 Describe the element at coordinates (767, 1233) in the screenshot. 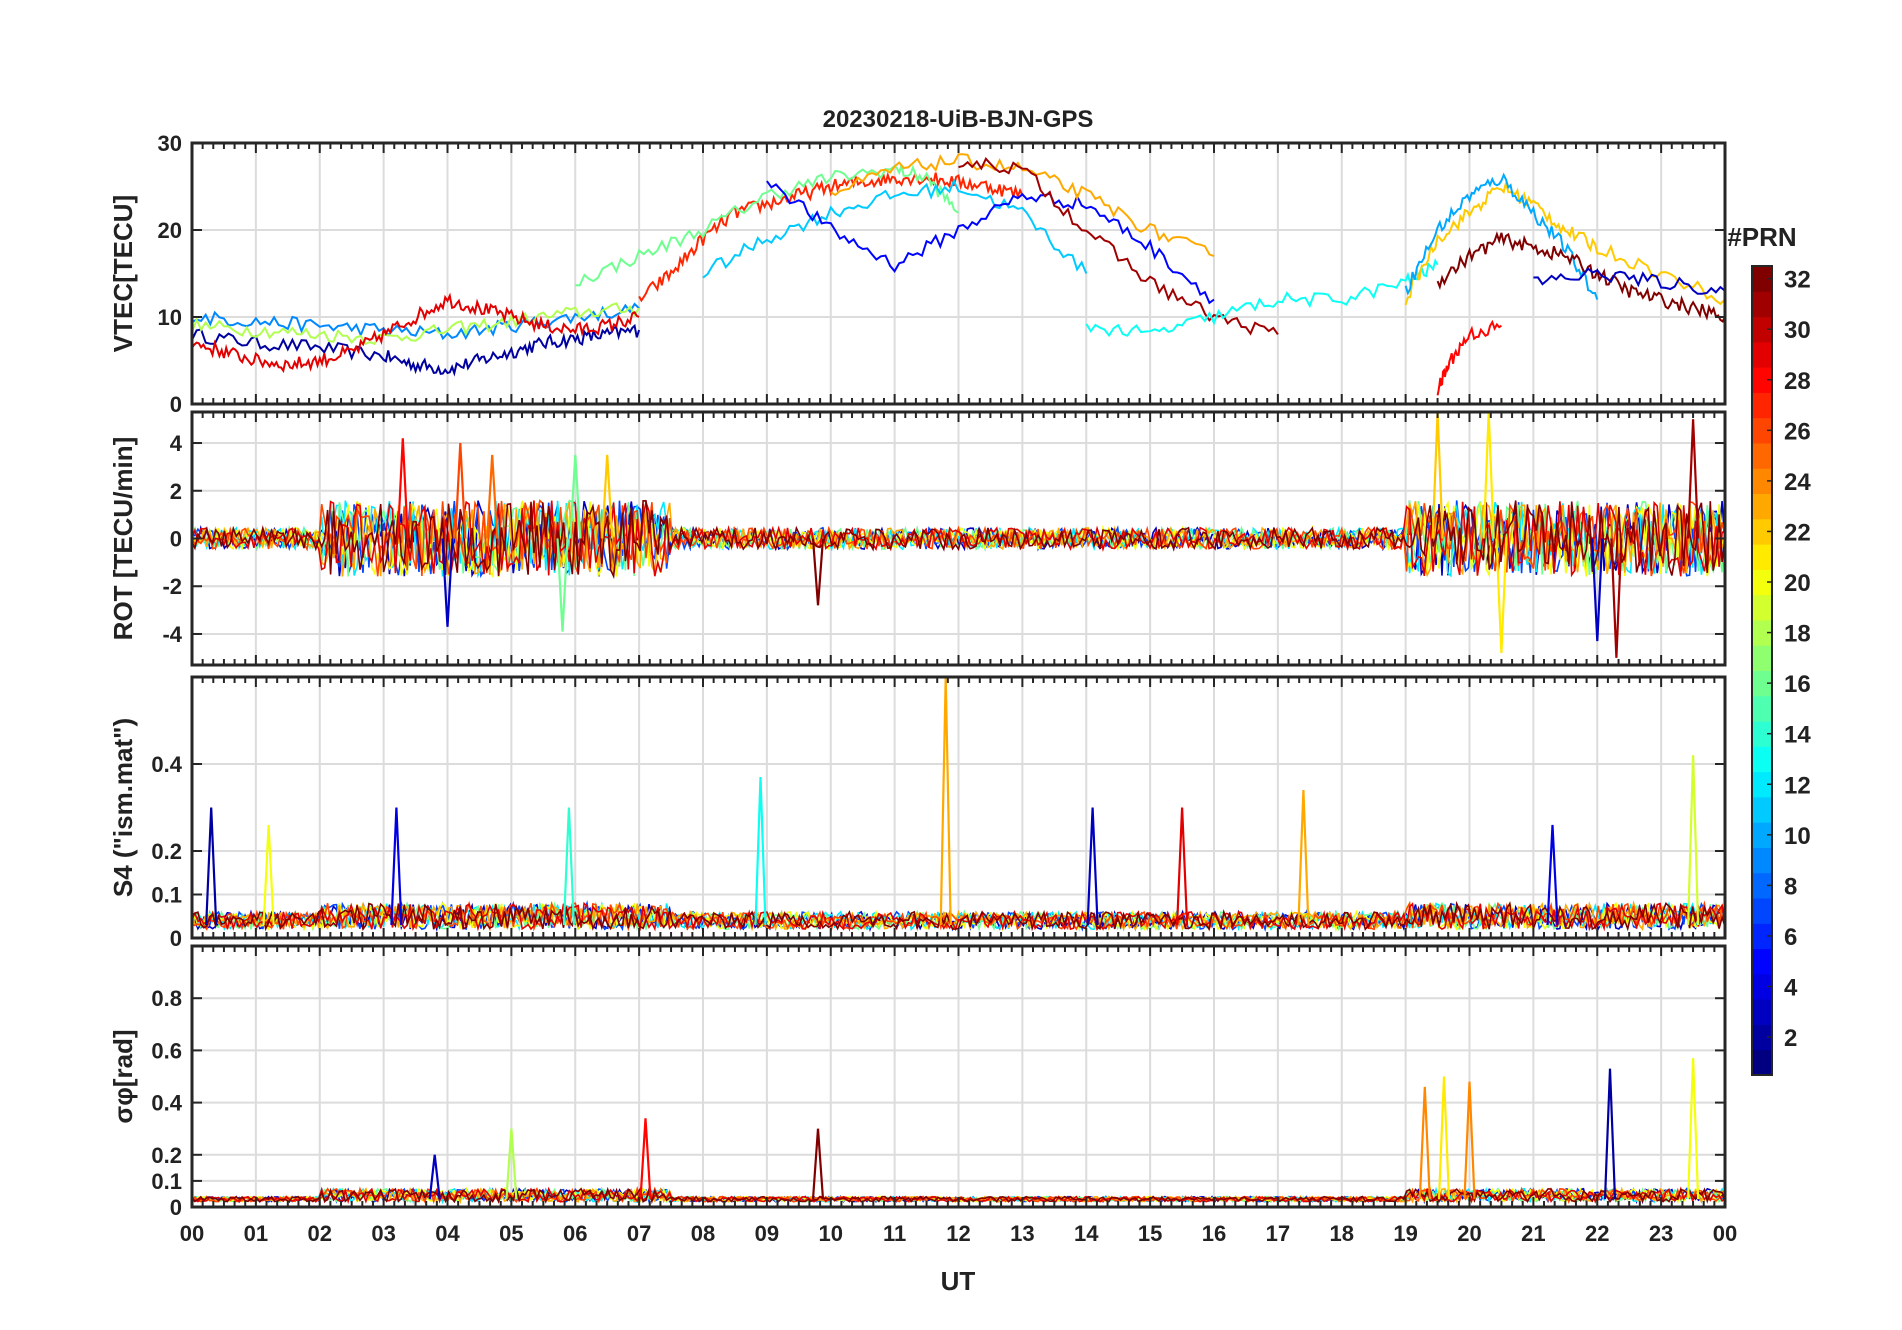

I see `x-tick-label: 09` at that location.